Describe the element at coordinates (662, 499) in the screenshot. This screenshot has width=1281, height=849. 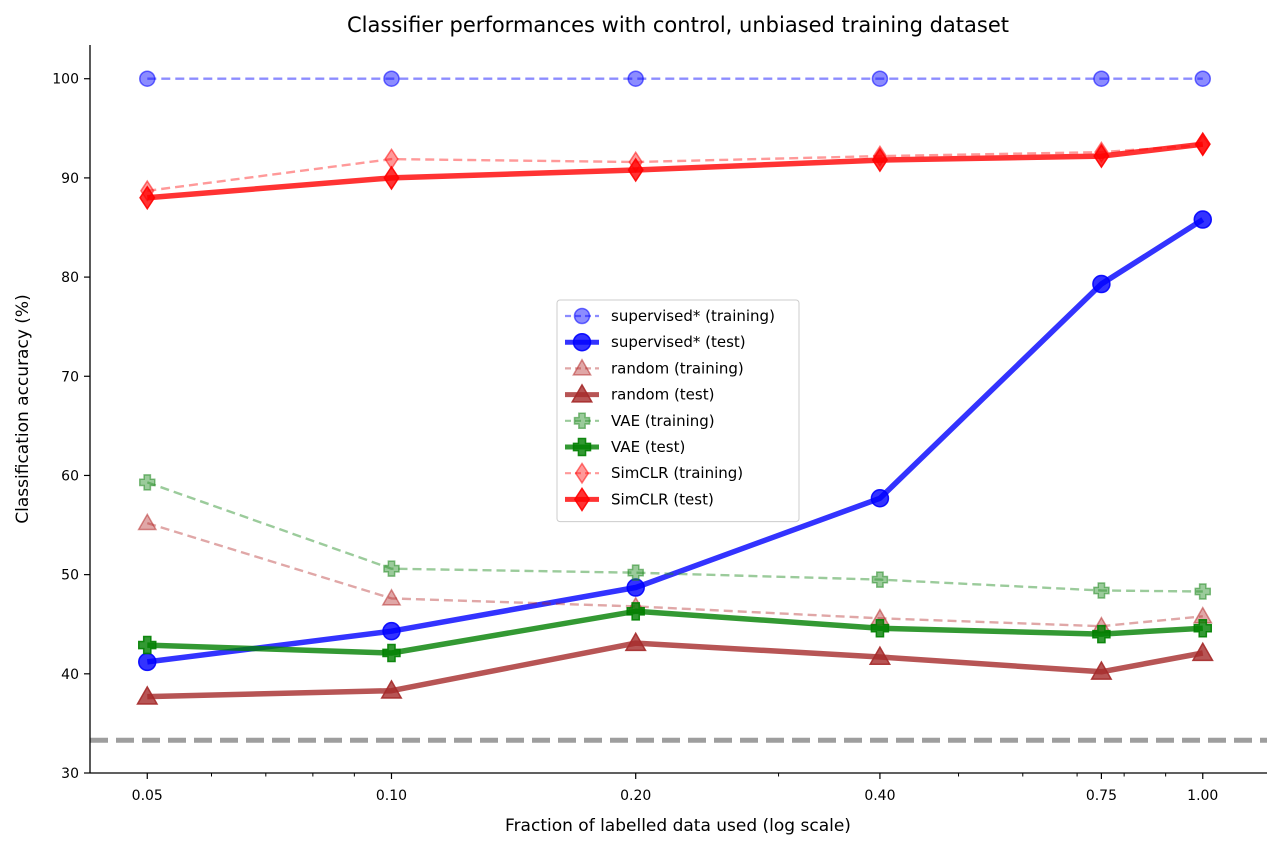
I see `legend-label: SimCLR (test)` at that location.